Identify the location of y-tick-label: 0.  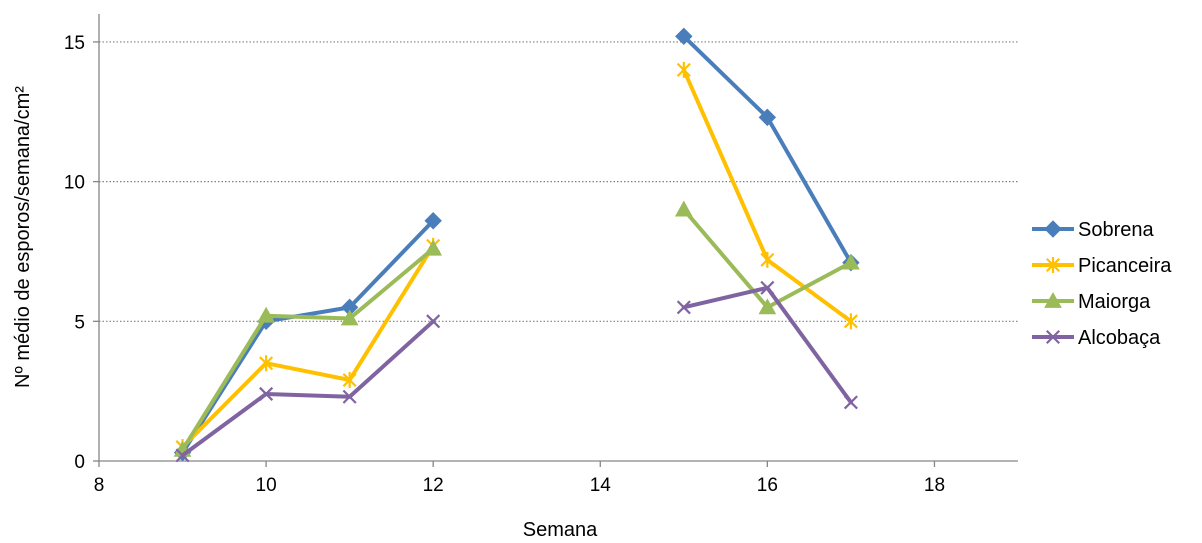
(79, 462).